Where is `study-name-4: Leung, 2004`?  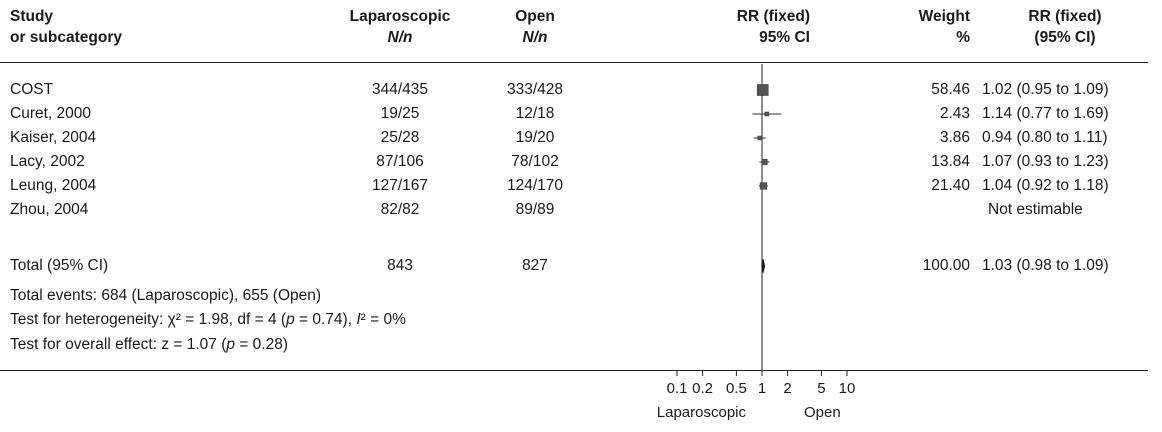
study-name-4: Leung, 2004 is located at coordinates (53, 185).